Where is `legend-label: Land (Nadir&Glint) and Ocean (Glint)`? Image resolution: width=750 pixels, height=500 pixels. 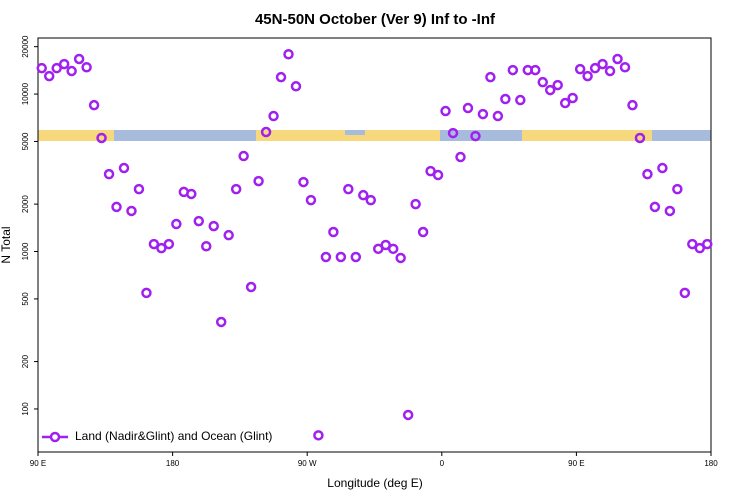
legend-label: Land (Nadir&Glint) and Ocean (Glint) is located at coordinates (173, 436).